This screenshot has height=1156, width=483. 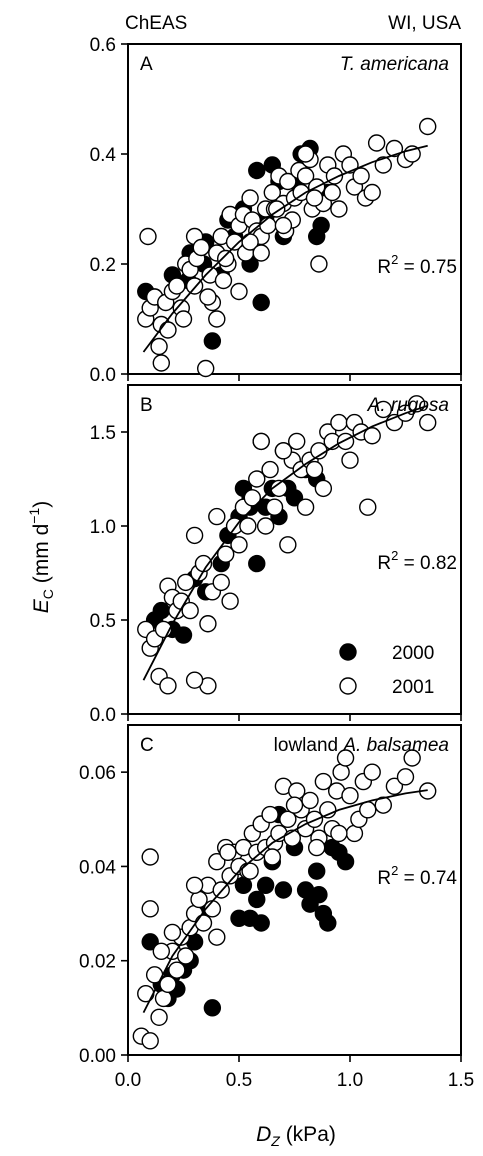 I want to click on legend-marker-2001, so click(x=348, y=686).